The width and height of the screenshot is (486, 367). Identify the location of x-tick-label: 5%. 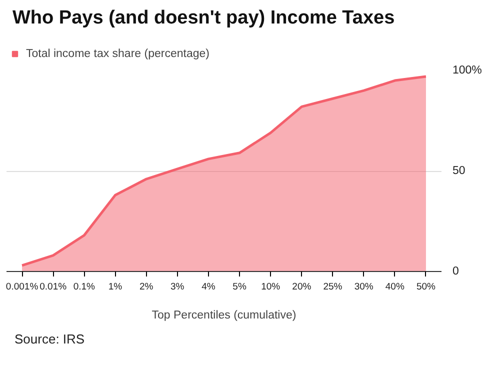
(239, 287).